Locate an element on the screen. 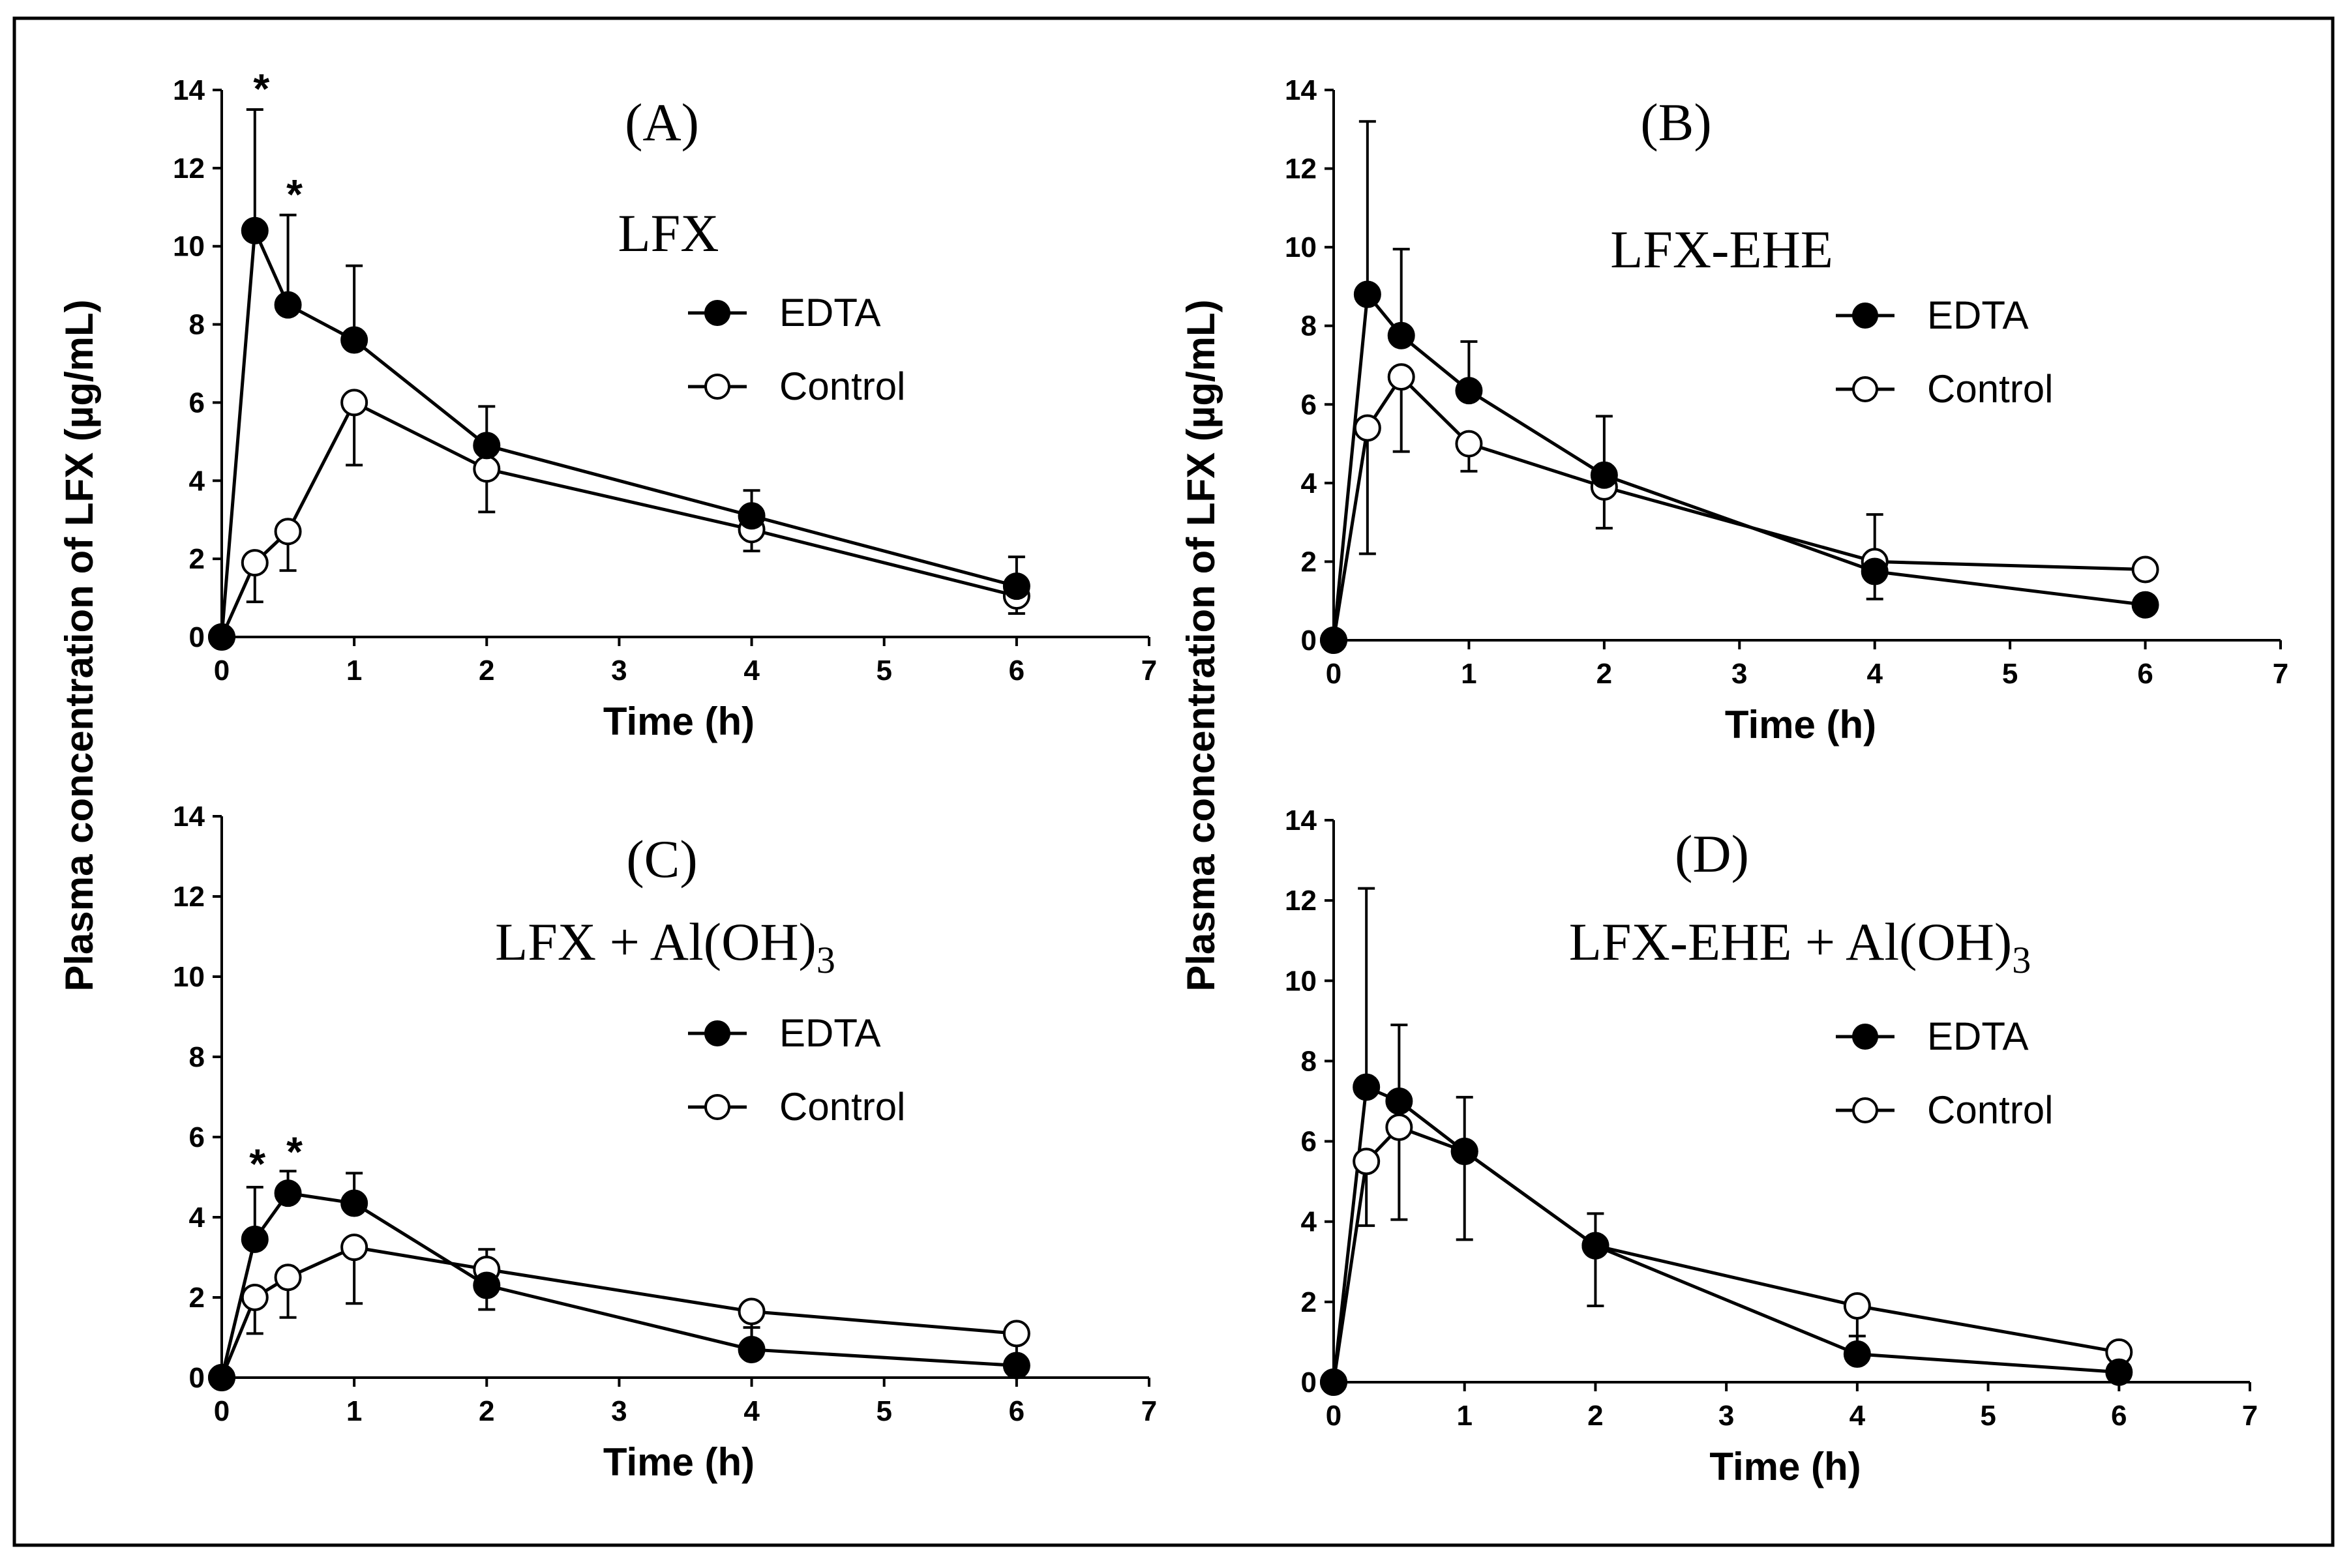  significance-star: * is located at coordinates (294, 195).